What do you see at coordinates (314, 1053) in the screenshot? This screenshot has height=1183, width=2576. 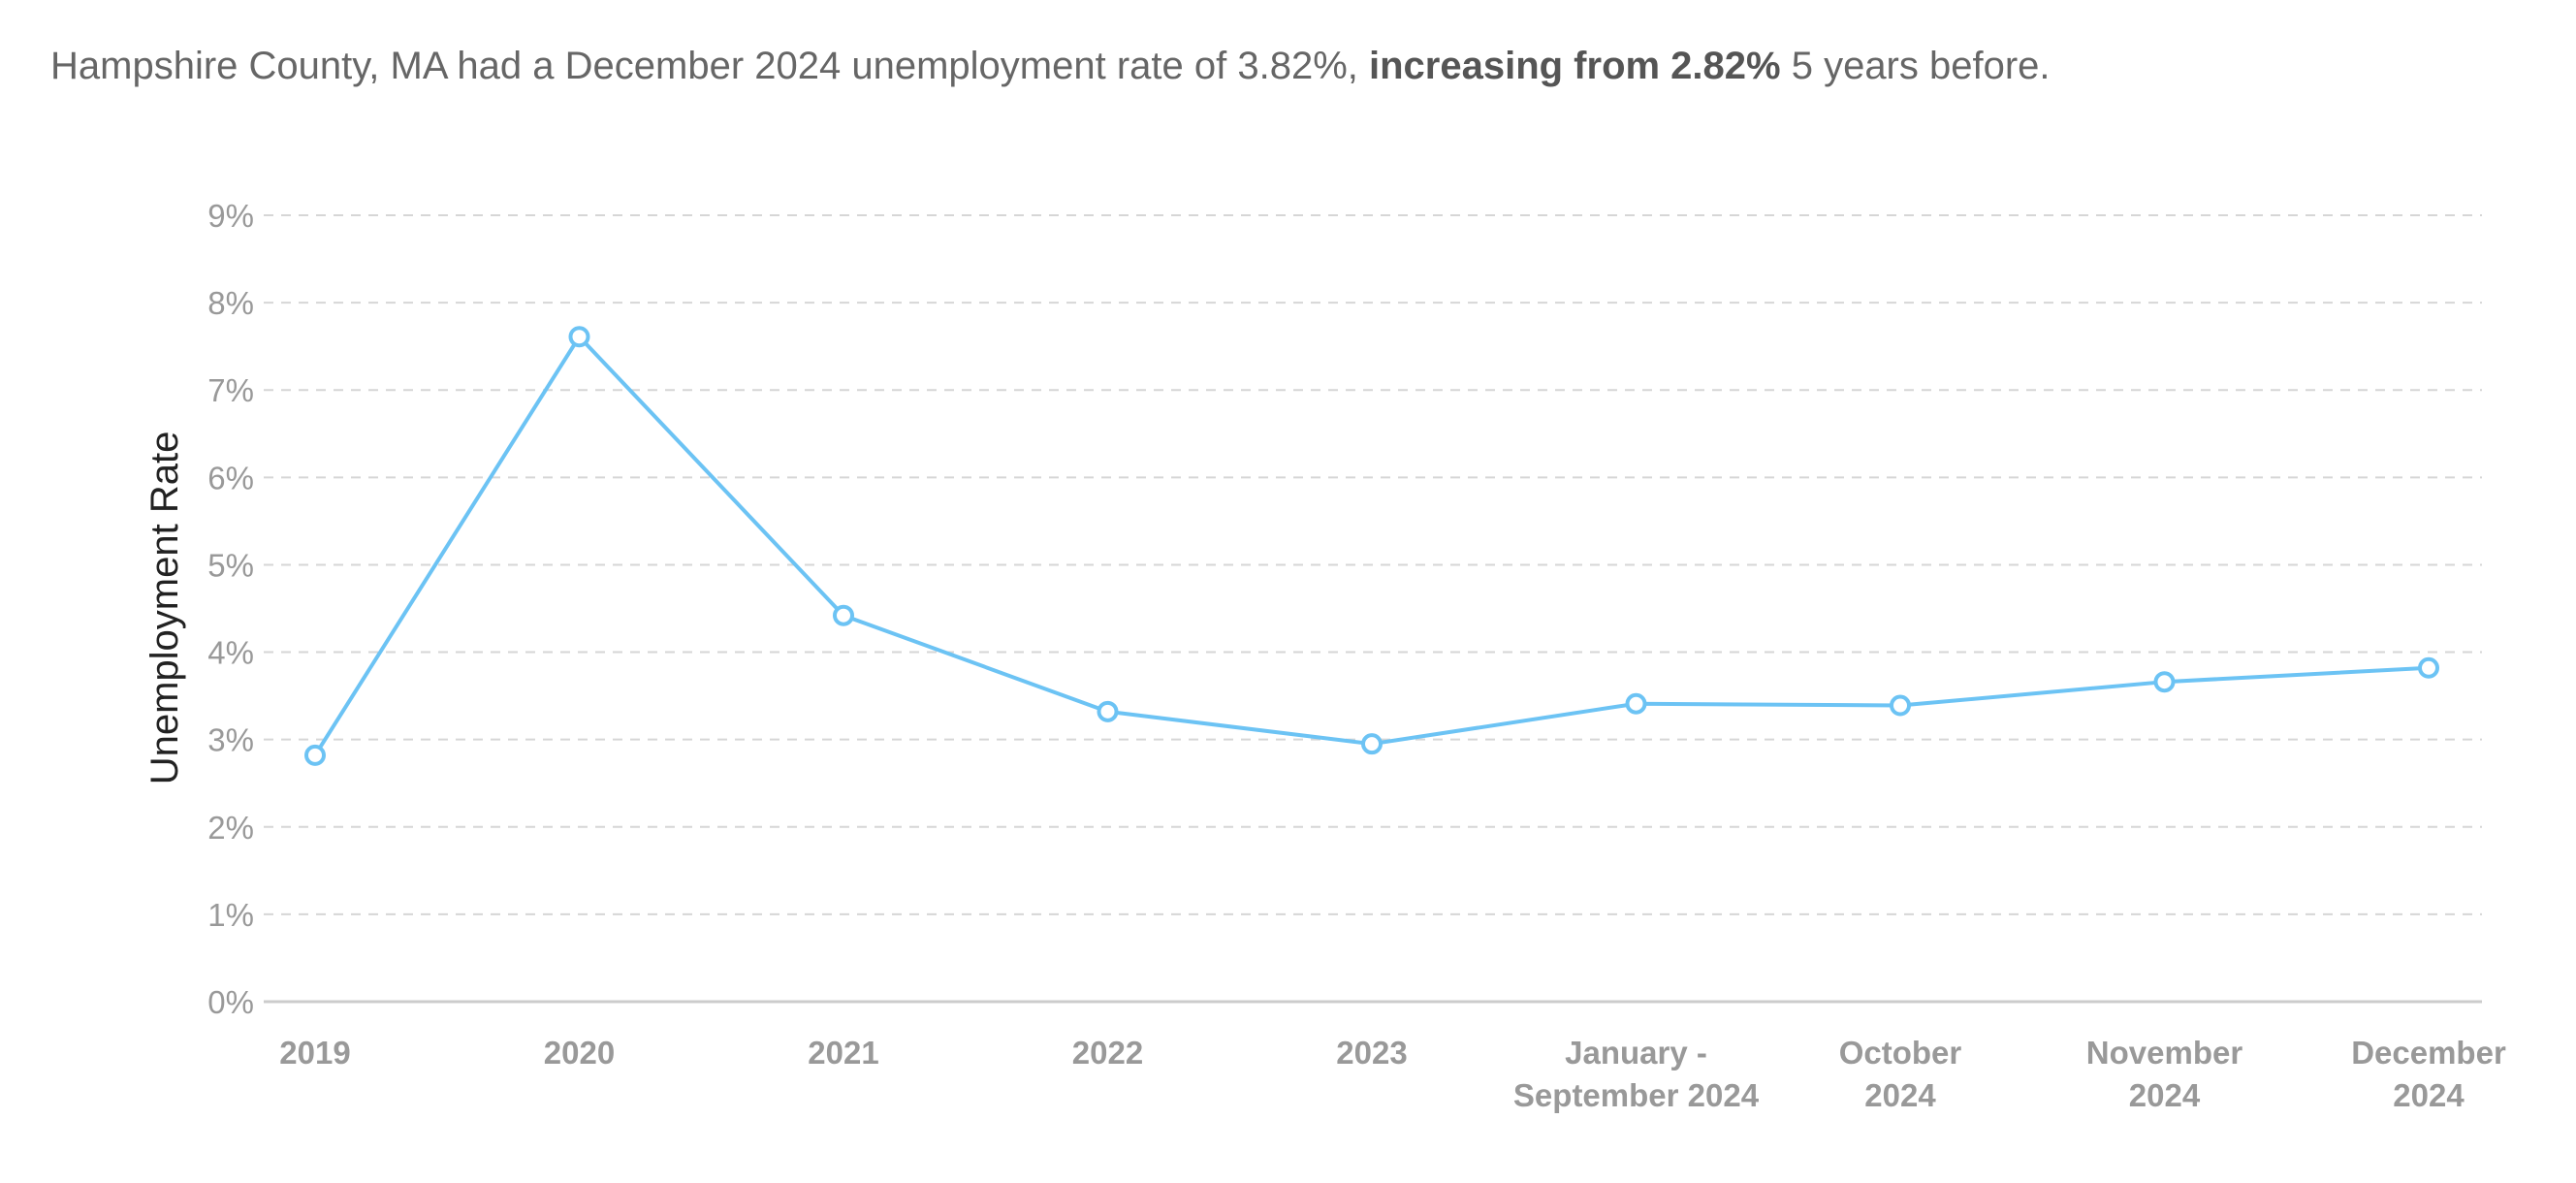 I see `x-tick-label: 2019` at bounding box center [314, 1053].